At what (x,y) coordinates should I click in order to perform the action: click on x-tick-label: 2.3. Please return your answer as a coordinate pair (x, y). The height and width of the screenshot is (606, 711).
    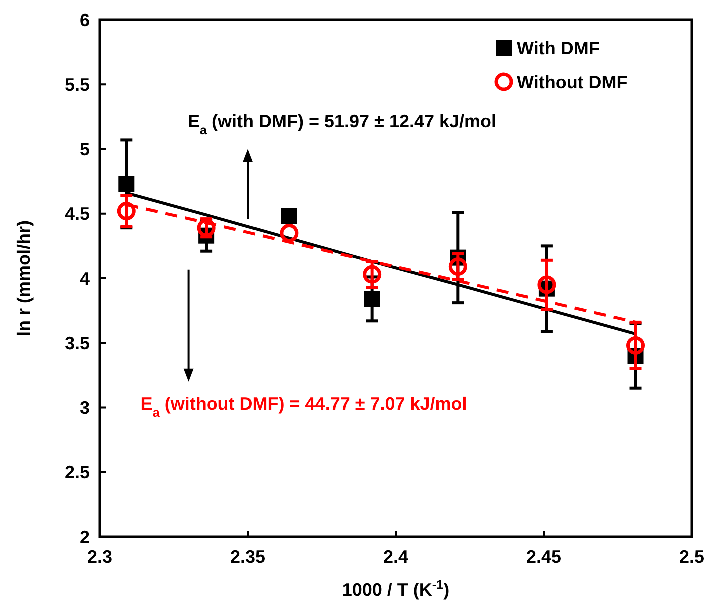
    Looking at the image, I should click on (100, 557).